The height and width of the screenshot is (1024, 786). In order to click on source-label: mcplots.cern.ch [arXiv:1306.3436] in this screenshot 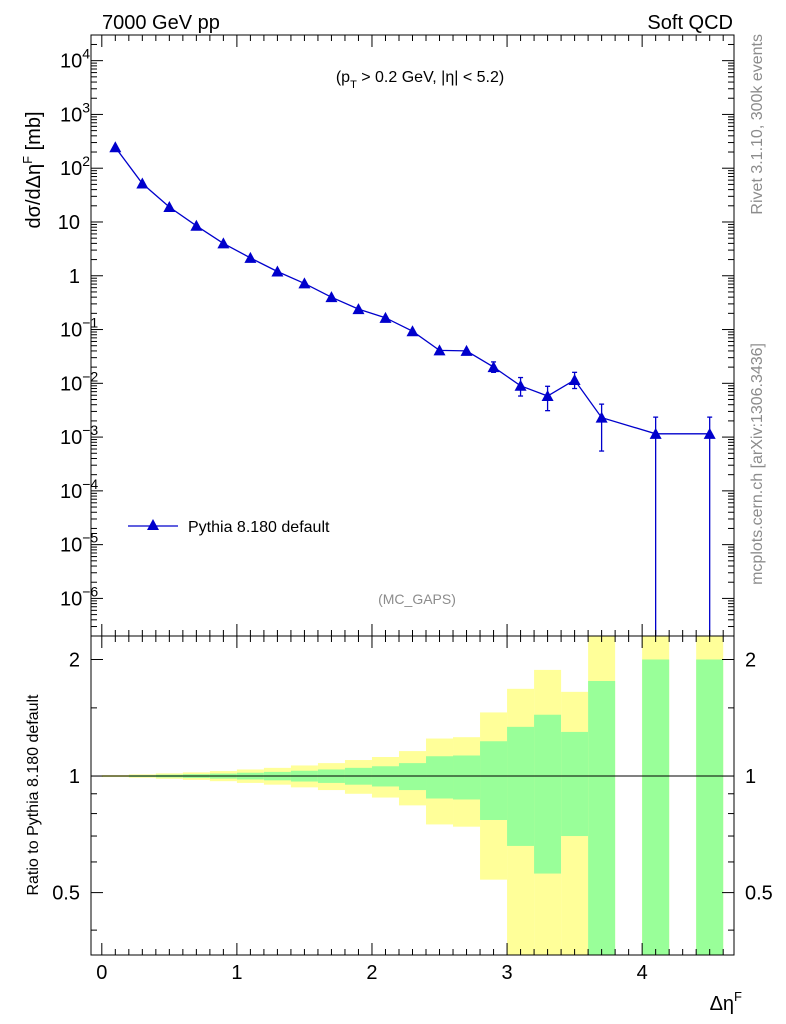, I will do `click(757, 464)`.